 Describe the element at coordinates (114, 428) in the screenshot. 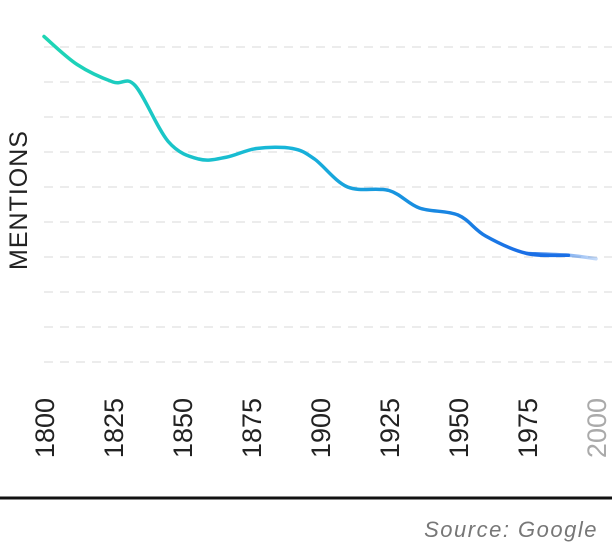

I see `x-tick-label: 1825` at that location.